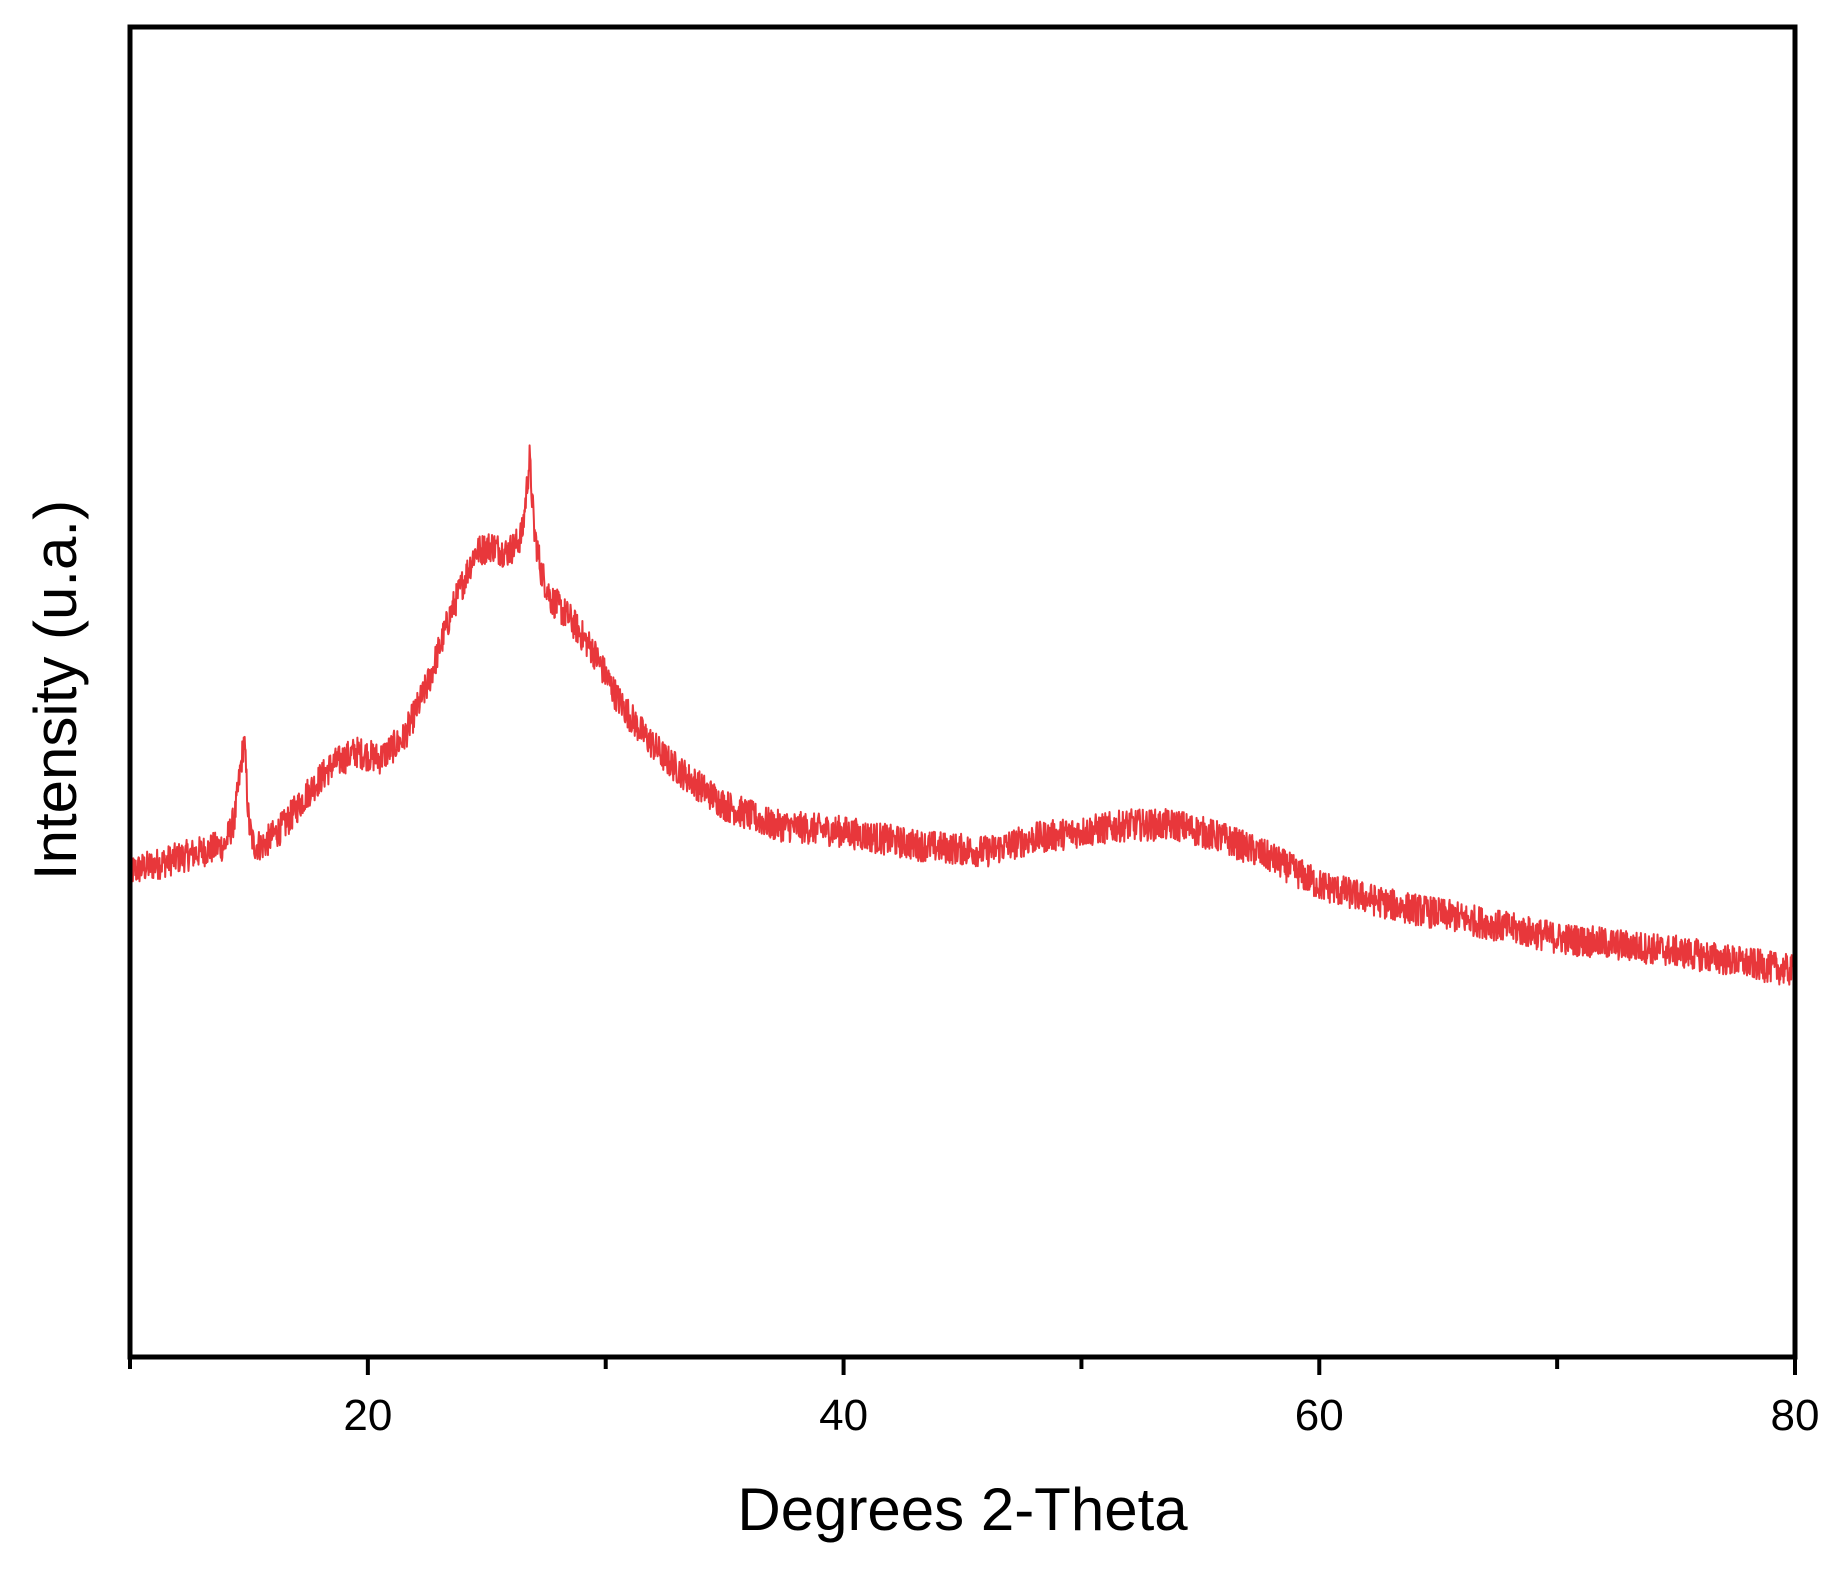 This screenshot has height=1569, width=1839. Describe the element at coordinates (1081, 1415) in the screenshot. I see `x-axis-tick-labels: 20 40 60 80` at that location.